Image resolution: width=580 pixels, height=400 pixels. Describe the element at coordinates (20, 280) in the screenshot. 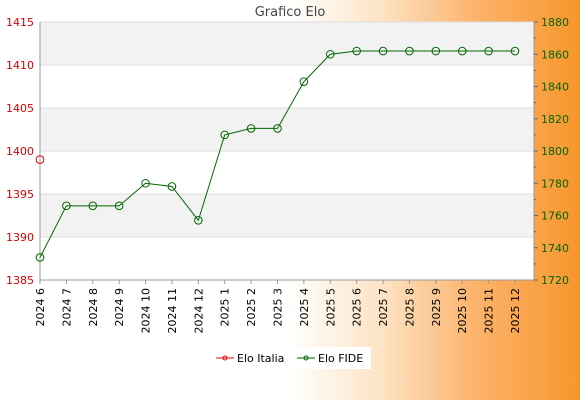

I see `y-tick-label-left: 1385` at that location.